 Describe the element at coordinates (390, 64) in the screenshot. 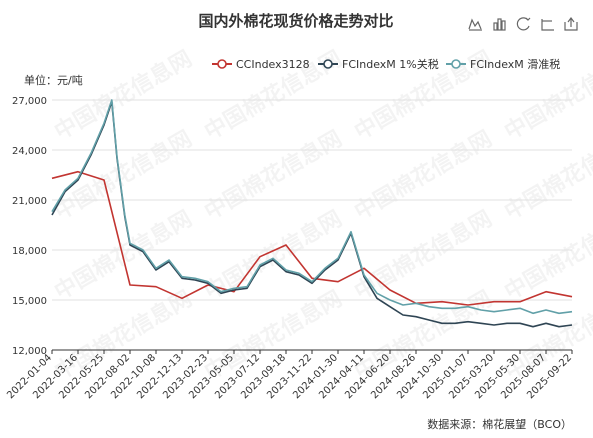

I see `legend-label: FCIndexM 1%关税` at that location.